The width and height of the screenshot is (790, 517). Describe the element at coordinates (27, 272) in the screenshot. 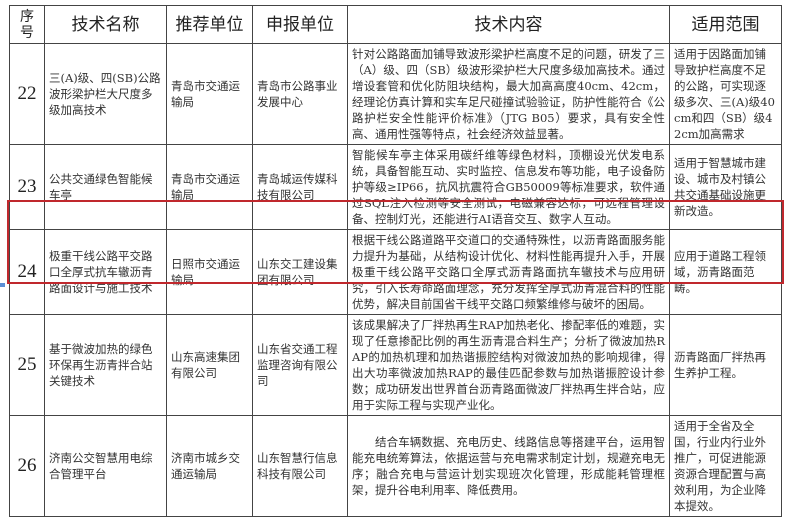

I see `row-no: 24` at that location.